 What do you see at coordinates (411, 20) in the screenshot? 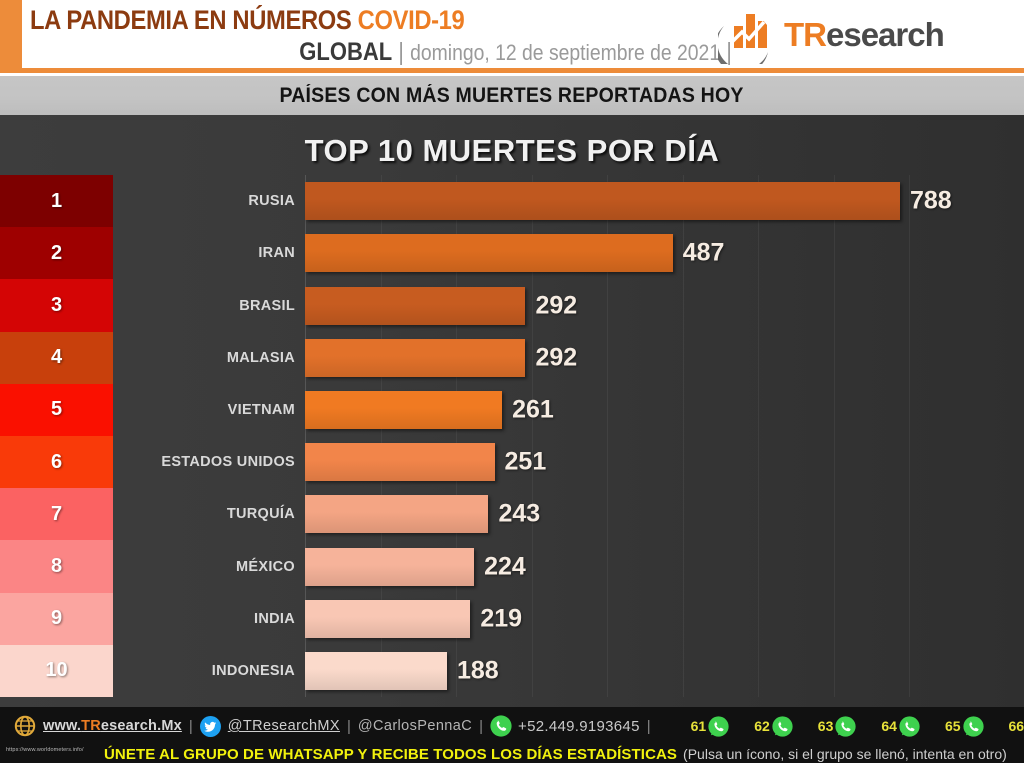
I see `page-title-covid: COVID-19` at bounding box center [411, 20].